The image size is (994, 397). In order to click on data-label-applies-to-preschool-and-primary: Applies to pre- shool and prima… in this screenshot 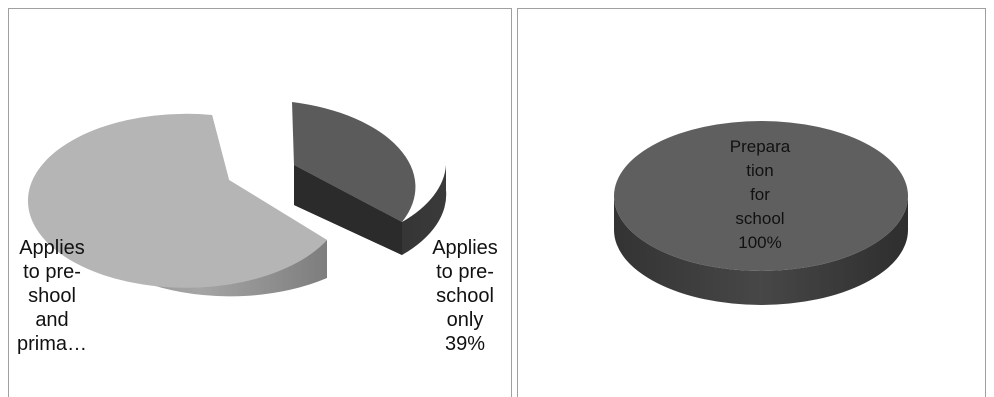, I will do `click(51, 296)`.